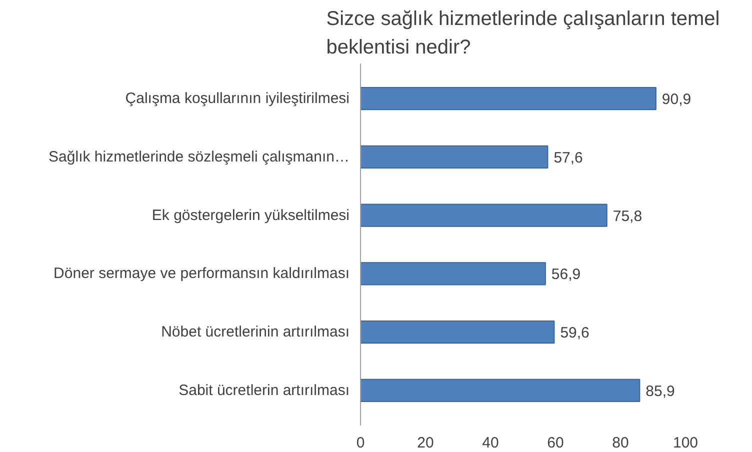 The height and width of the screenshot is (452, 752). What do you see at coordinates (523, 33) in the screenshot?
I see `chart-title: Sizce sağlık hizmetlerinde çalışanların temel beklentisi nedir?` at bounding box center [523, 33].